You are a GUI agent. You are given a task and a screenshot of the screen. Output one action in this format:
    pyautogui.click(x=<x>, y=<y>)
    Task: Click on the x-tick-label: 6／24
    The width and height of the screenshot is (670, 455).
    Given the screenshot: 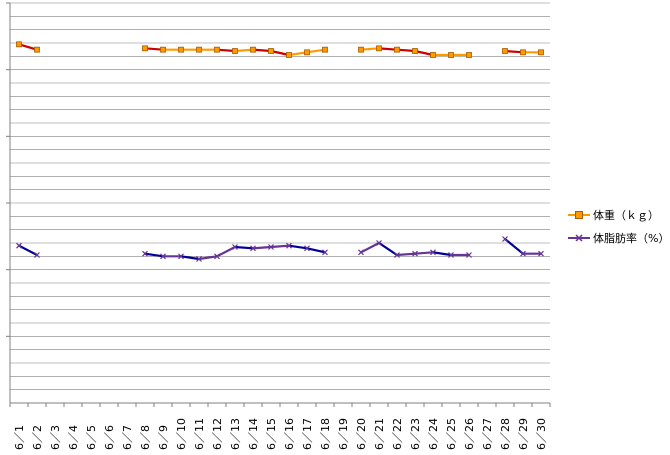 What is the action you would take?
    pyautogui.click(x=433, y=434)
    